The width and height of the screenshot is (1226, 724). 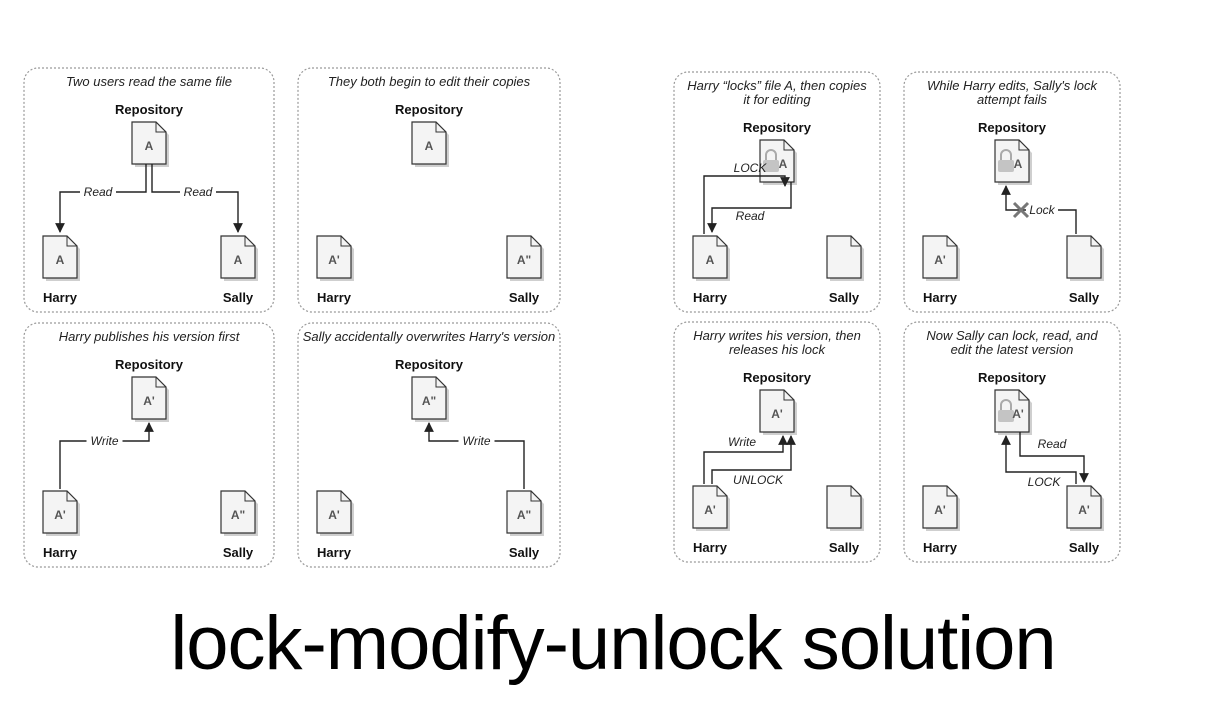 I want to click on sally-document: A', so click(x=1085, y=508).